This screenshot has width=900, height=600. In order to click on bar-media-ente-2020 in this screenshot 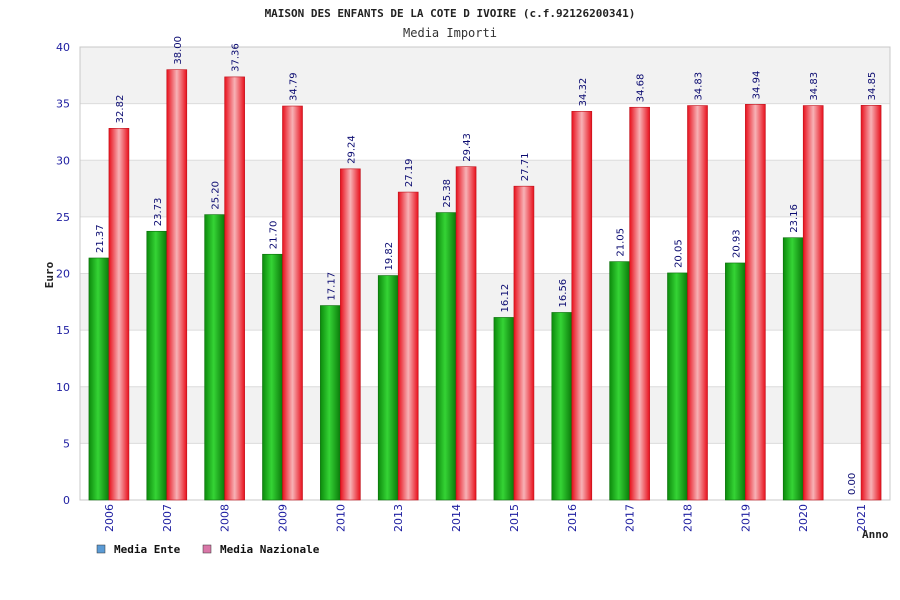, I will do `click(793, 369)`.